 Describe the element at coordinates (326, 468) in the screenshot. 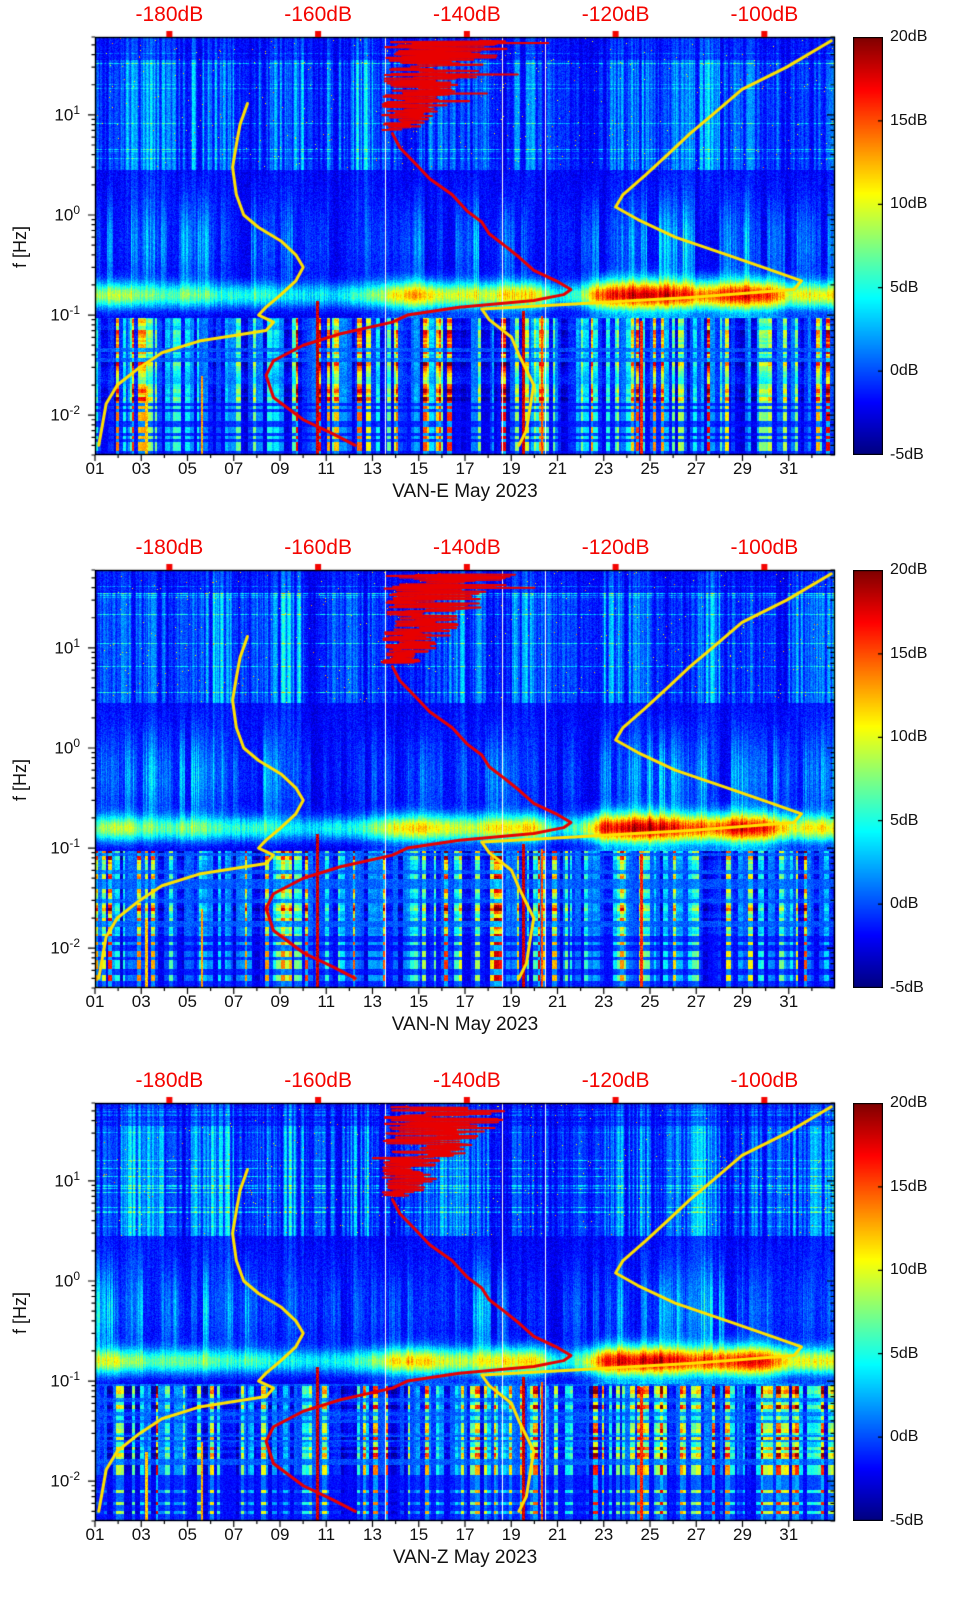

I see `x-tick-label: 11` at that location.